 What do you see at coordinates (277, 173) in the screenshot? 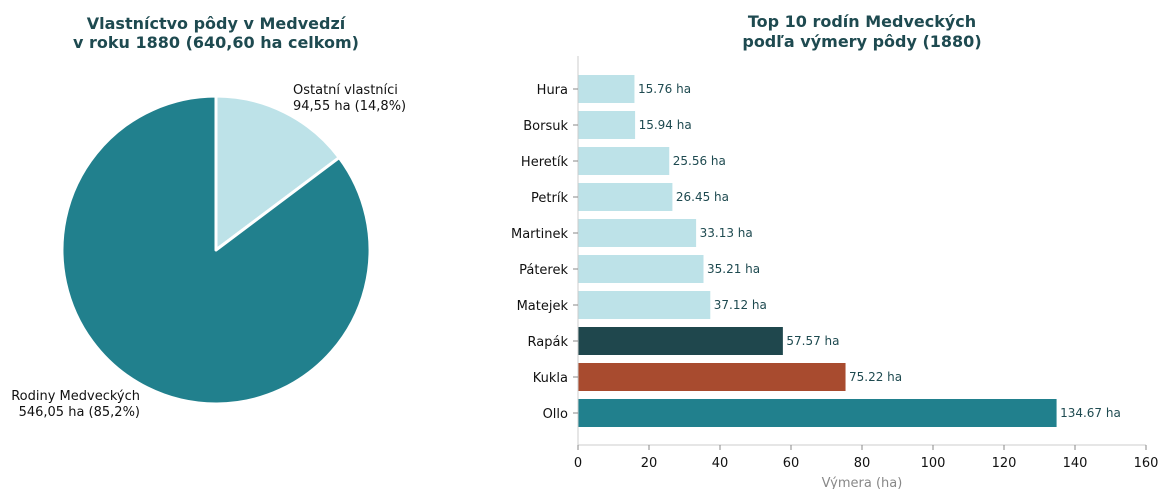
I see `pie-slice-others` at bounding box center [277, 173].